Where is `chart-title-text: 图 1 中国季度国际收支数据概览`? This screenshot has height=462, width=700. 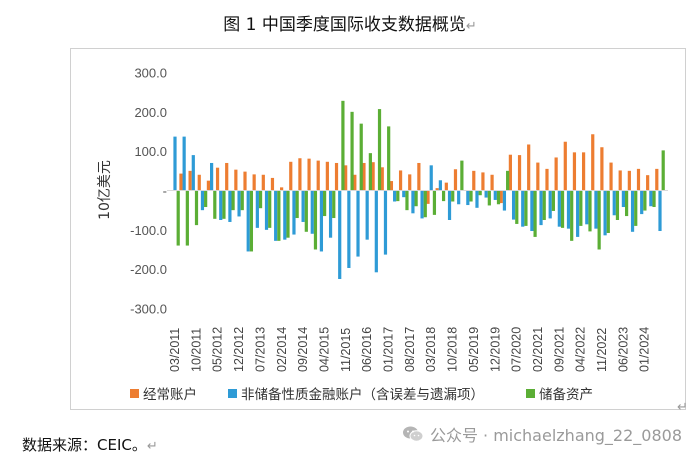
chart-title-text: 图 1 中国季度国际收支数据概览 is located at coordinates (344, 25).